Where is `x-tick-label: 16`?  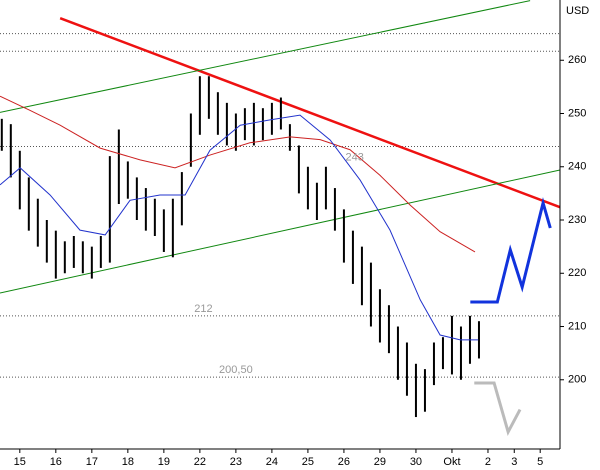 x-tick-label: 16 is located at coordinates (56, 462).